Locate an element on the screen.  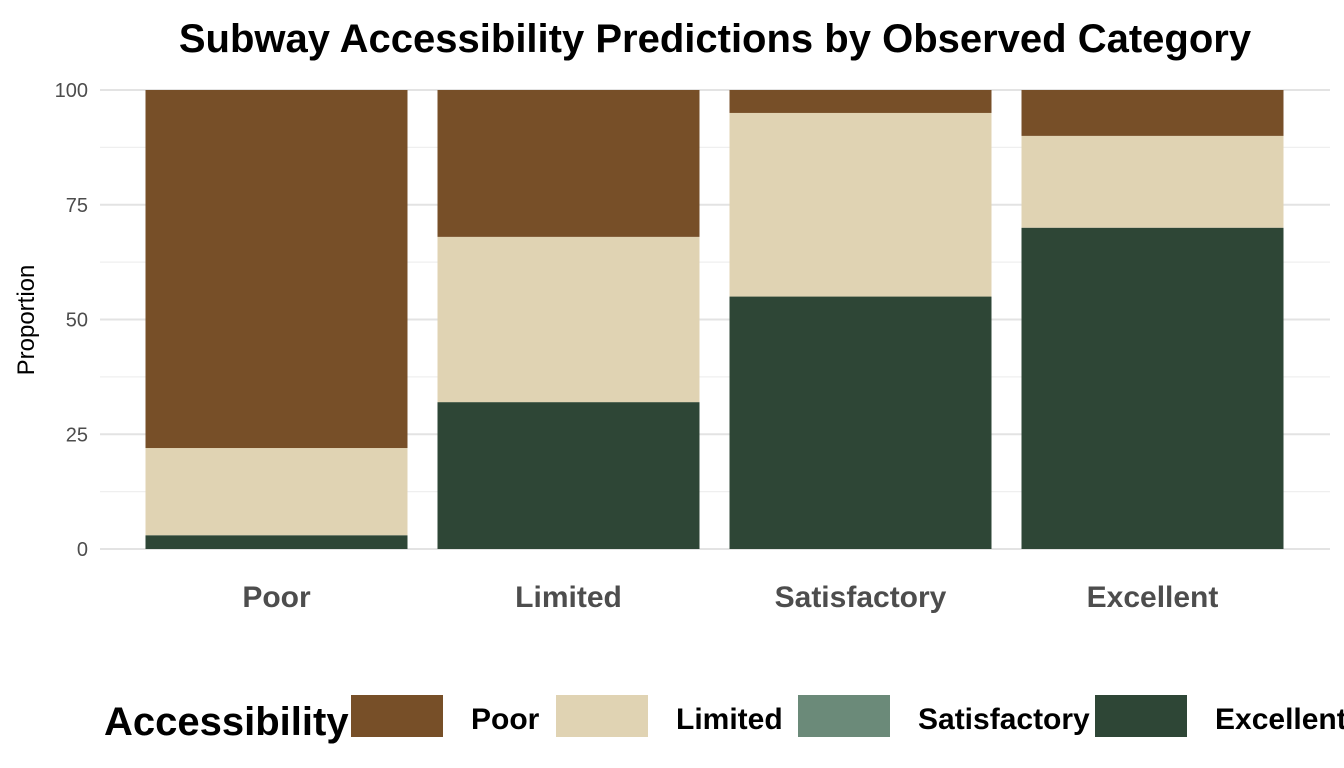
y-tick-label: 25 is located at coordinates (77, 435).